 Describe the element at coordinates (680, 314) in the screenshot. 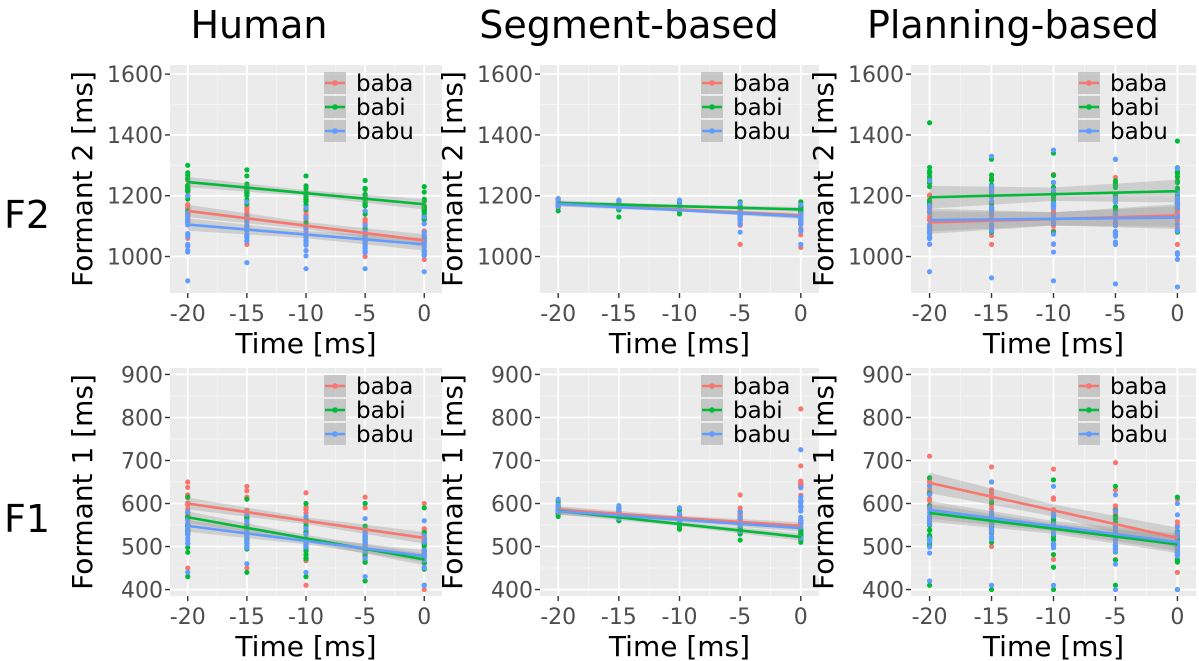

I see `x-tick-label: -10` at that location.